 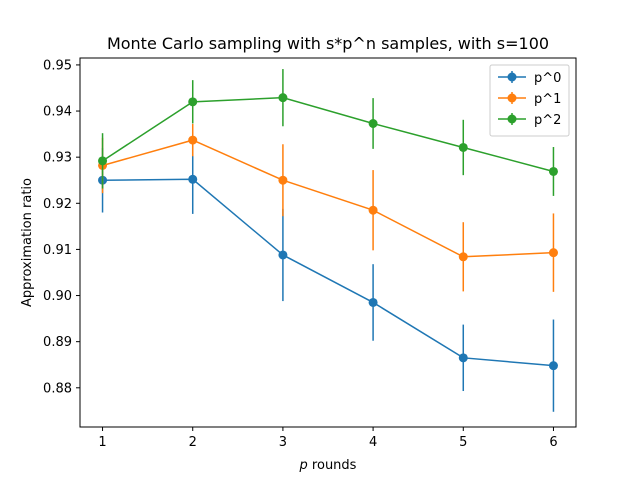 I want to click on y-tick-label: 0.91, so click(x=57, y=250).